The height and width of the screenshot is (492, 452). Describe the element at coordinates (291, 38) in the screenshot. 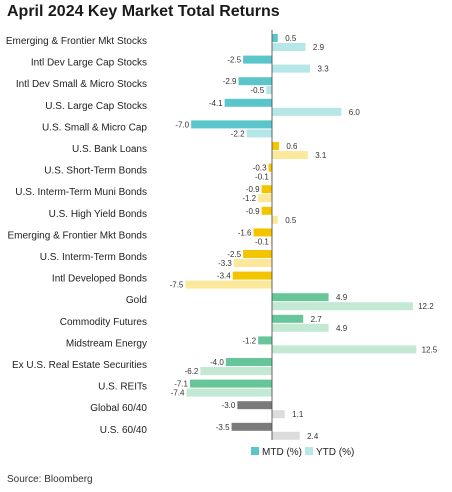

I see `data-label-mtd: 0.5` at that location.